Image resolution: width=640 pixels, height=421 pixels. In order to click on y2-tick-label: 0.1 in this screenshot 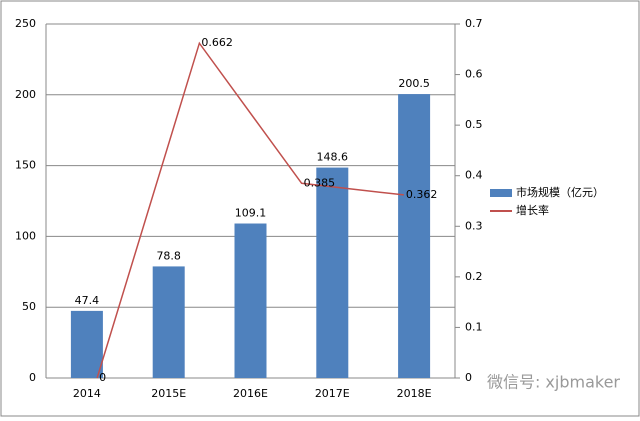, I will do `click(474, 326)`.